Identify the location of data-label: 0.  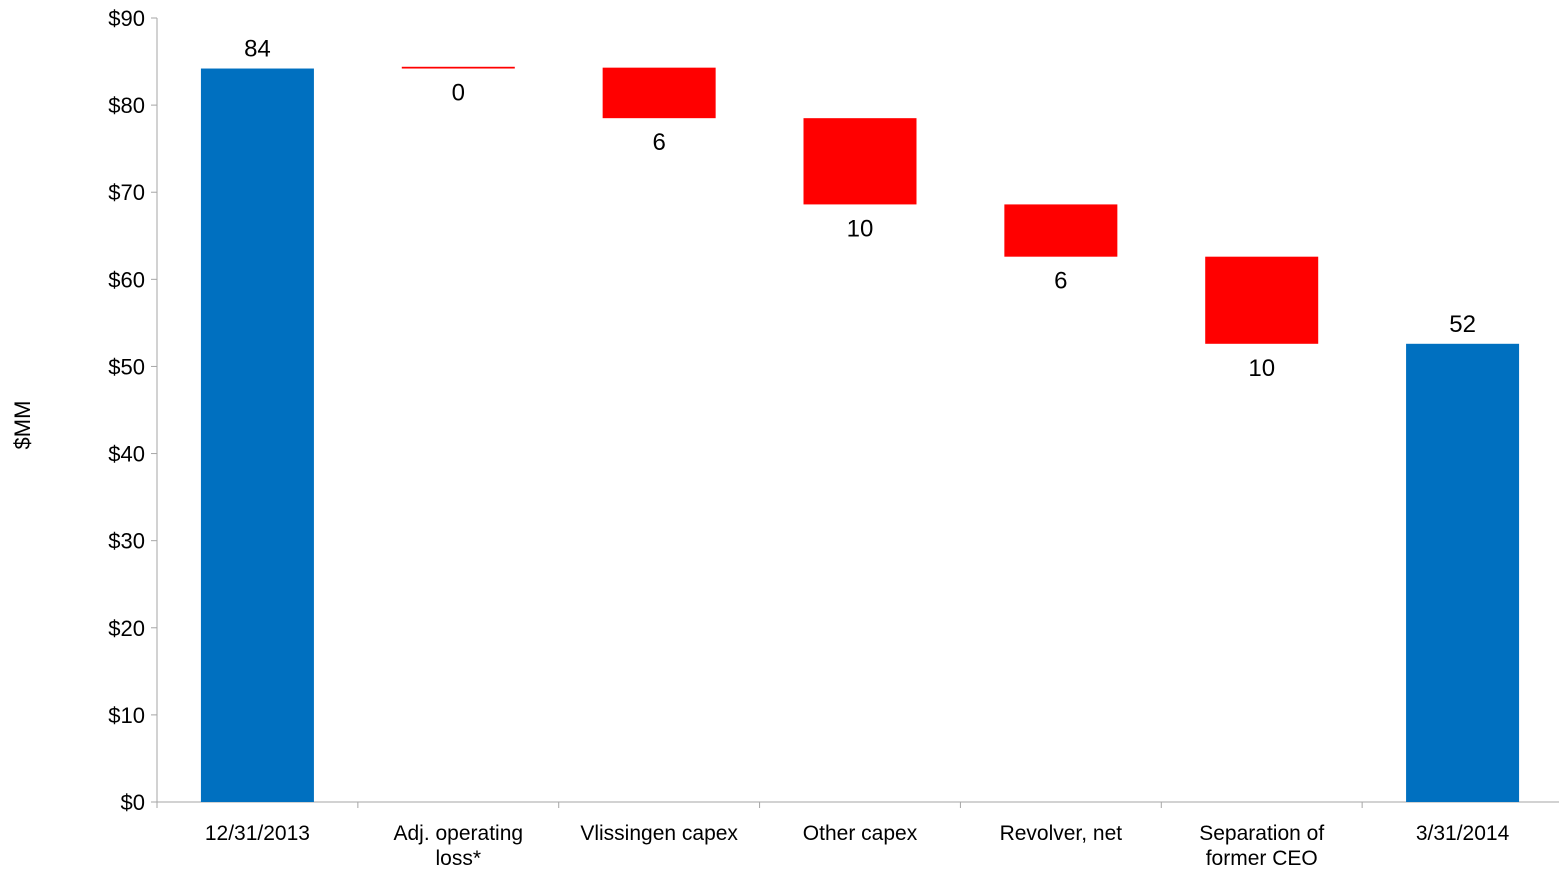
(458, 93).